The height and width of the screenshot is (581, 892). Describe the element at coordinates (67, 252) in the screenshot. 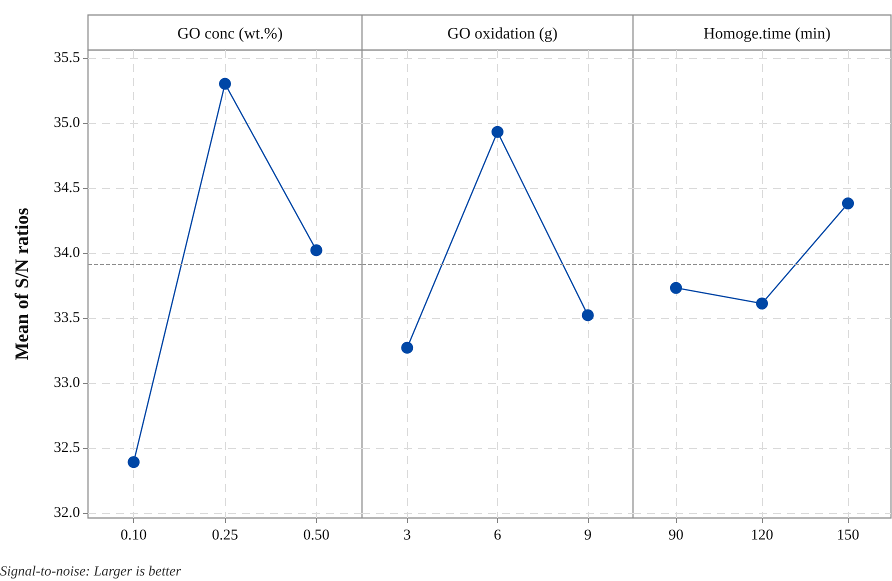

I see `y-tick-label: 34.0` at that location.